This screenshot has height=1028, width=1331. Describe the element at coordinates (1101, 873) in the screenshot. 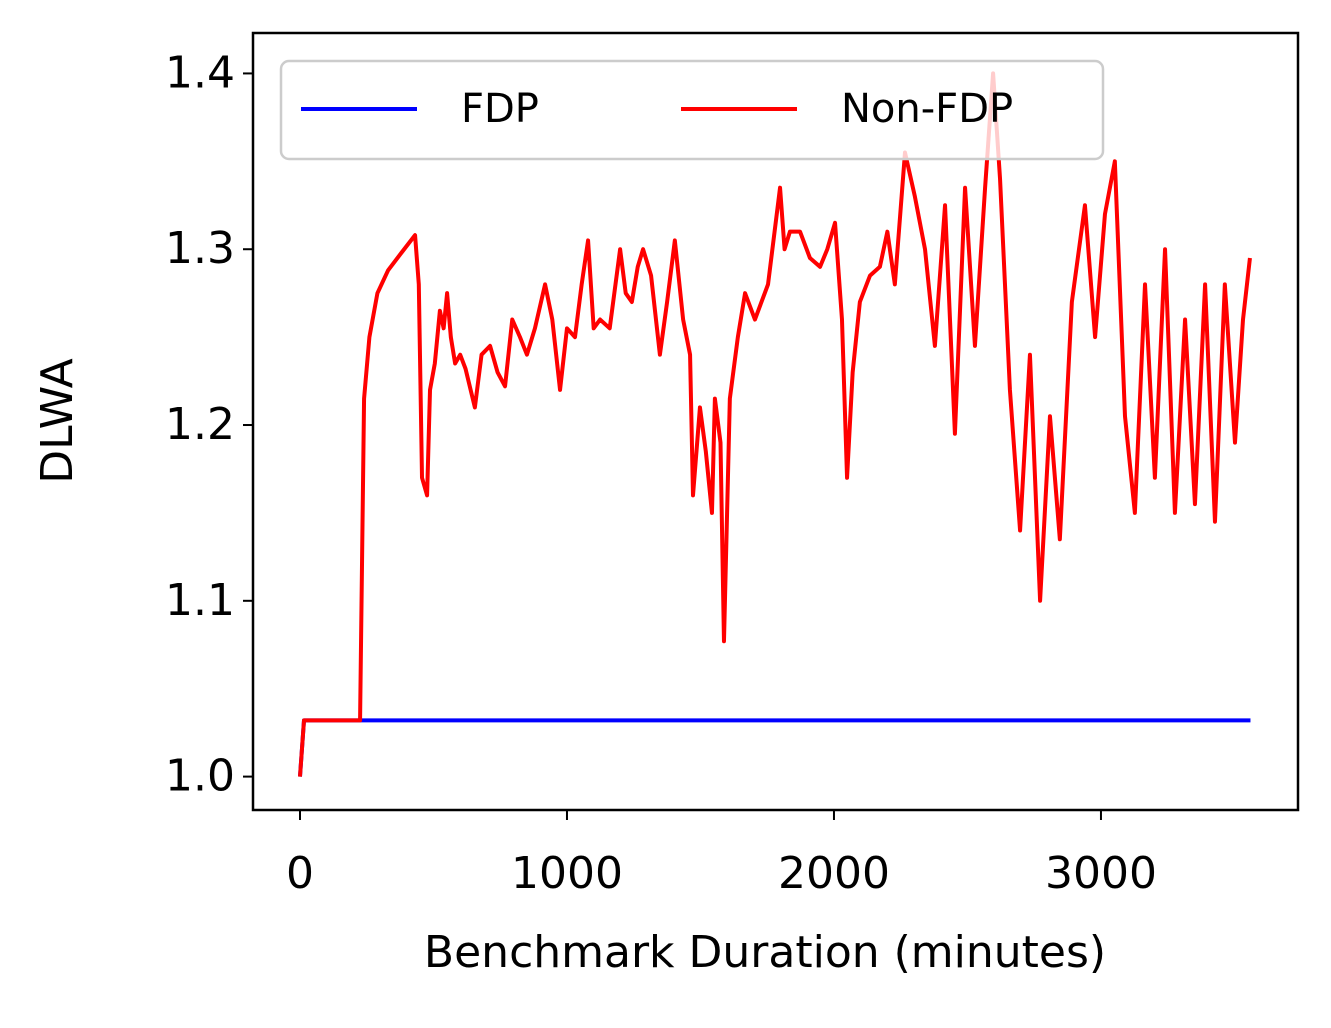

I see `x-tick-label: 3000` at that location.